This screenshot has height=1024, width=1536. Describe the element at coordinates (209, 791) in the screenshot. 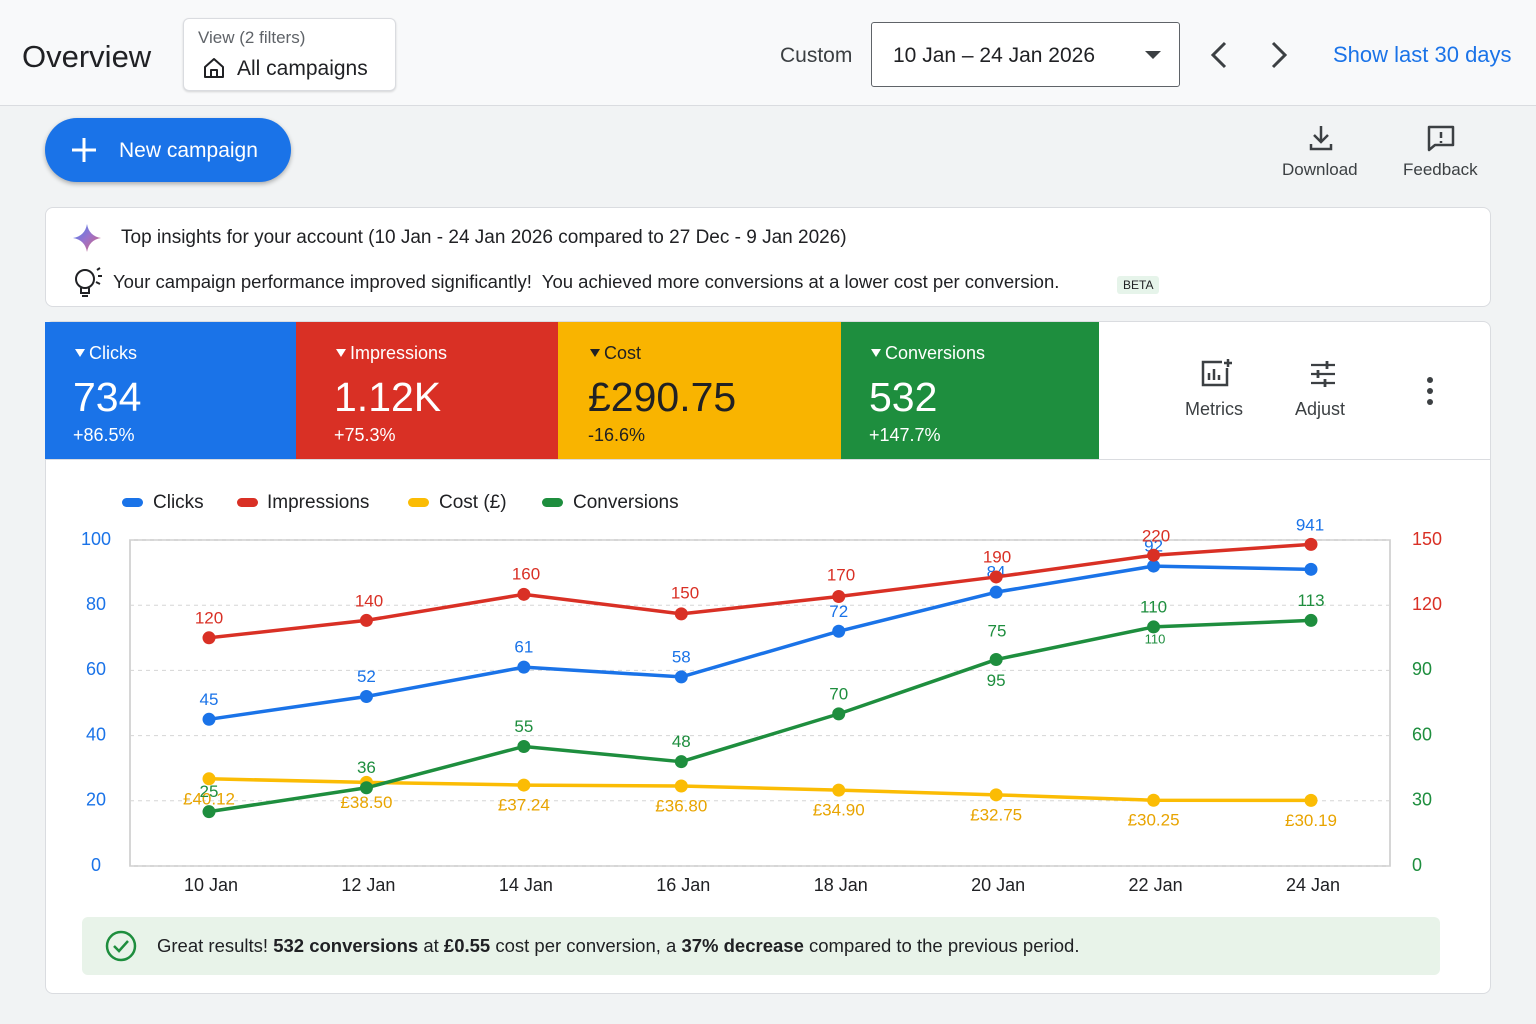

I see `data-label: 25` at that location.